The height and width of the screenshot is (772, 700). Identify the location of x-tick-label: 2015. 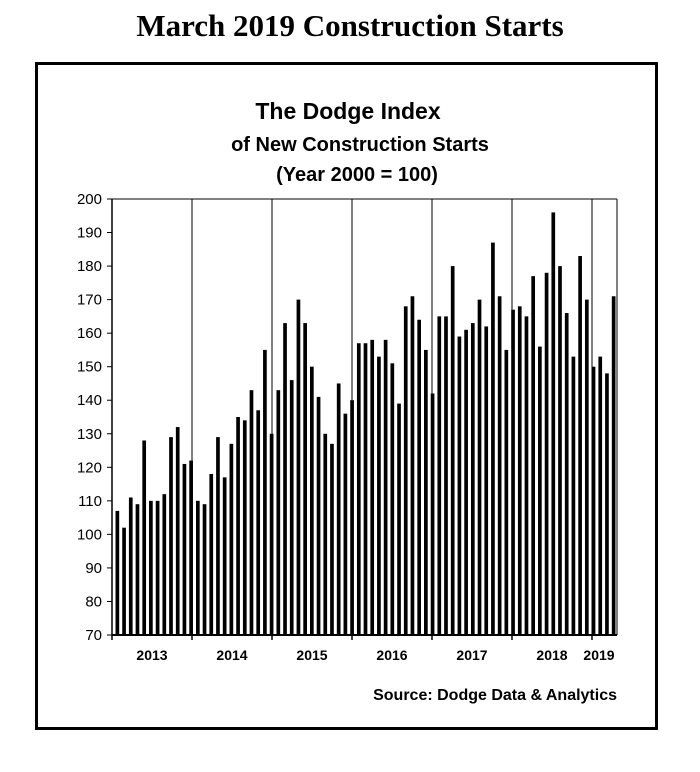
(311, 655).